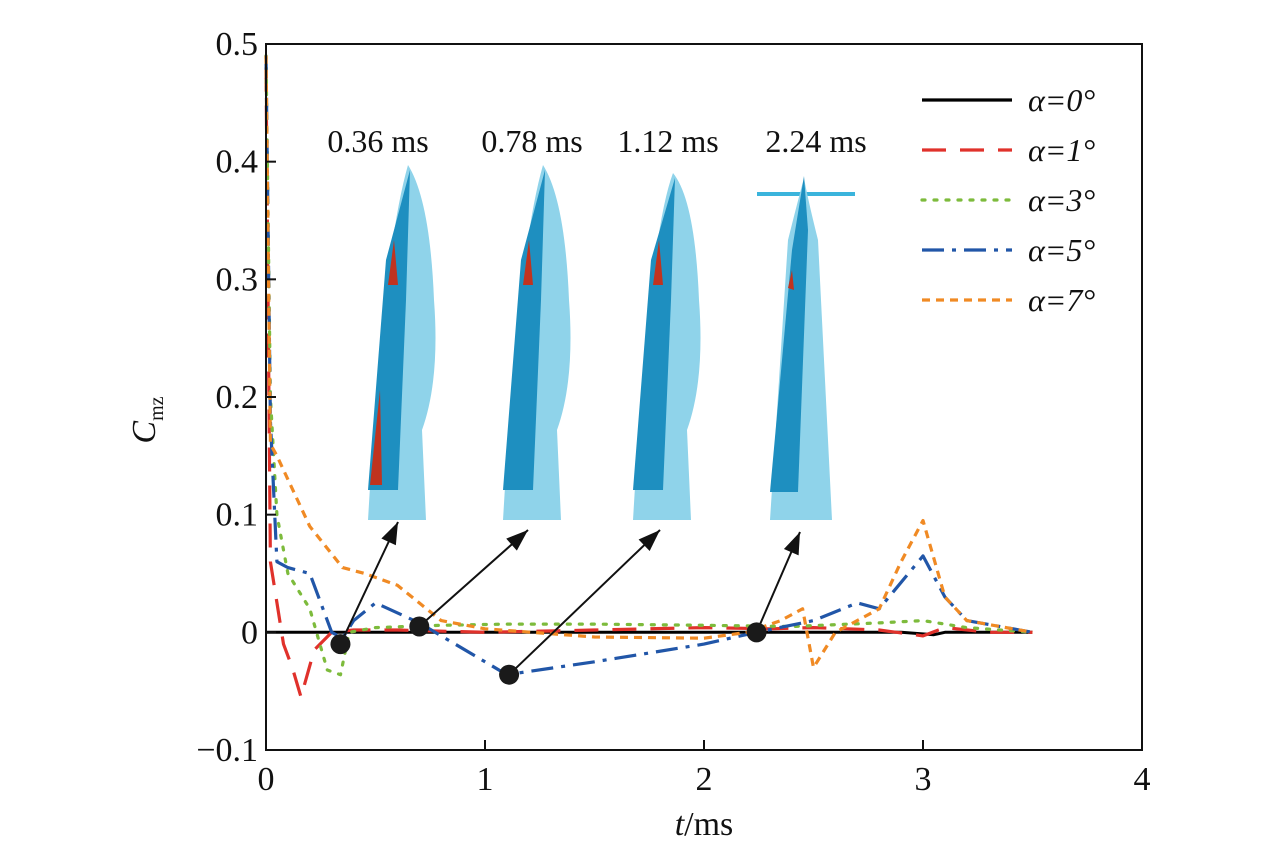 The image size is (1276, 849). I want to click on time-label-1: 0.78 ms, so click(531, 141).